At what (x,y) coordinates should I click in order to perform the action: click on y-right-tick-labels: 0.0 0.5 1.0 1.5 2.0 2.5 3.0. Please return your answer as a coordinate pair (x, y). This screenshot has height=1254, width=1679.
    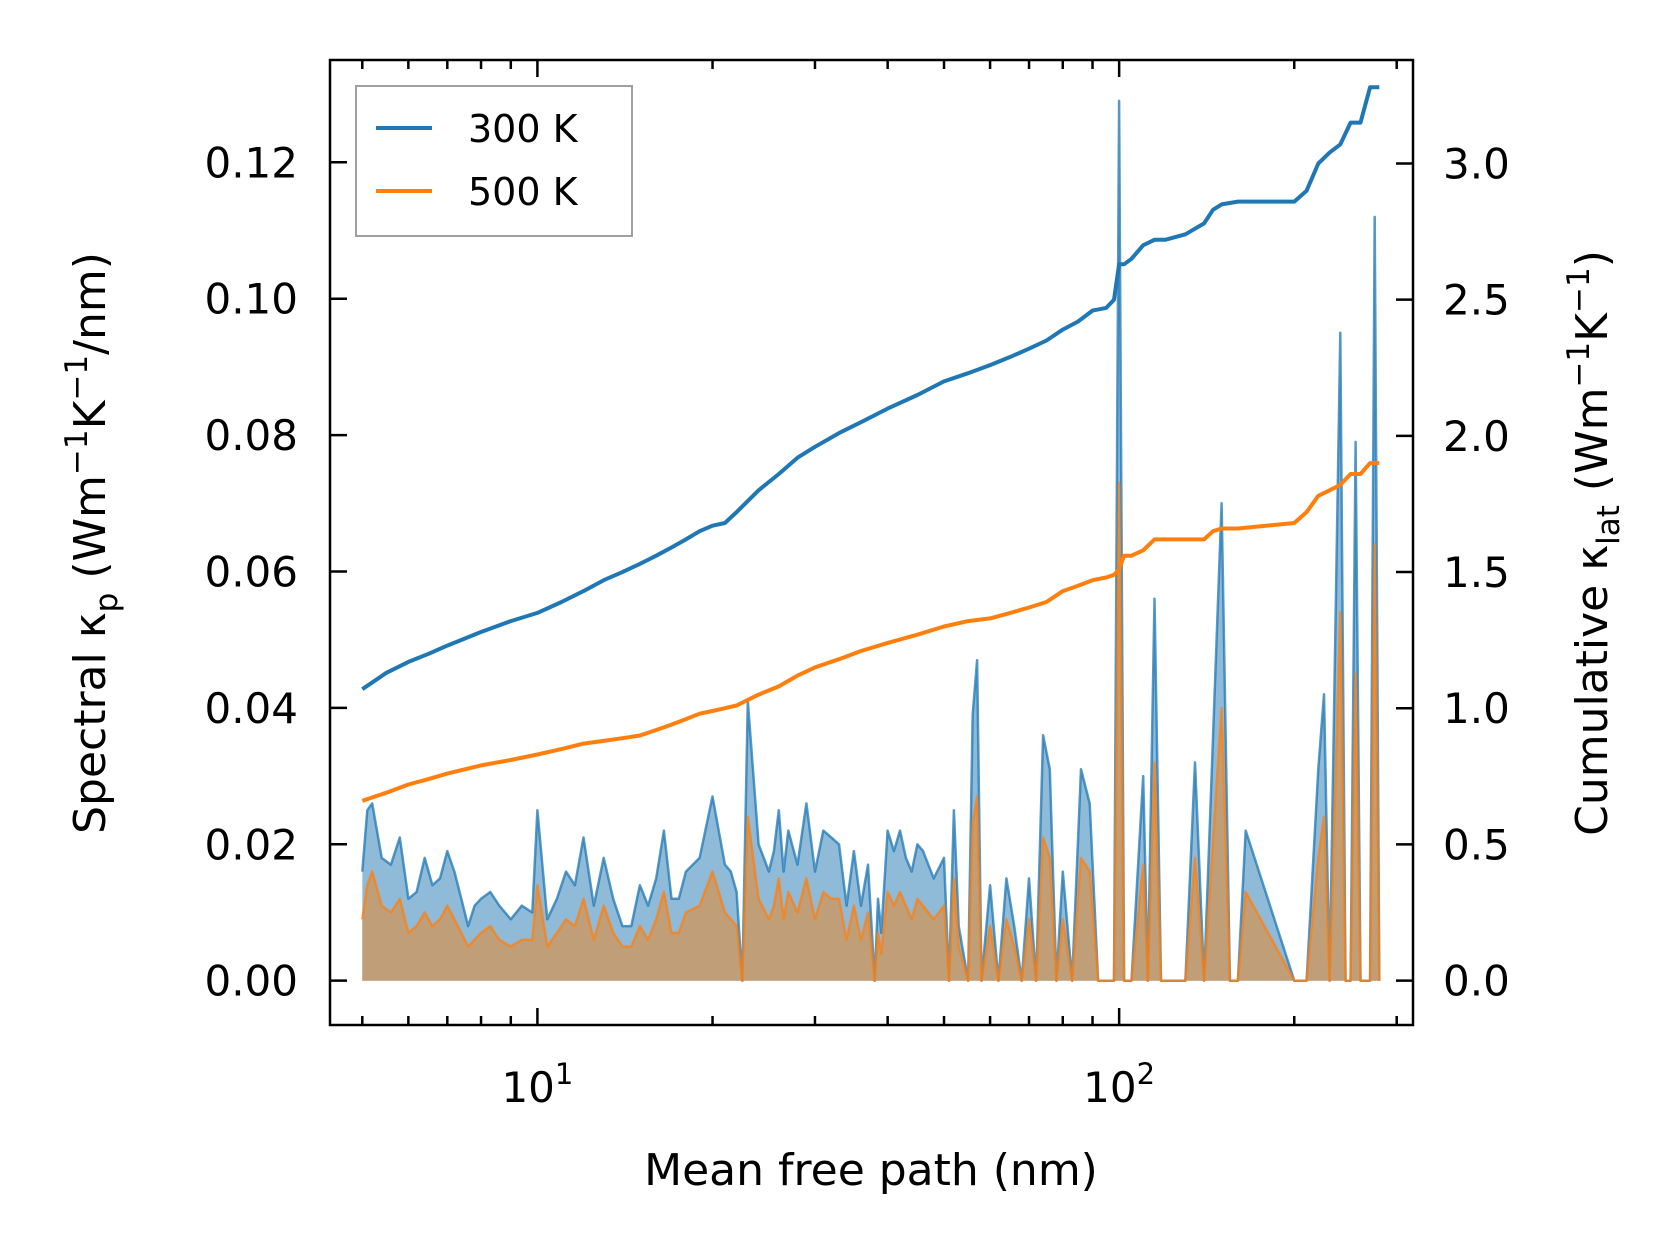
    Looking at the image, I should click on (1476, 572).